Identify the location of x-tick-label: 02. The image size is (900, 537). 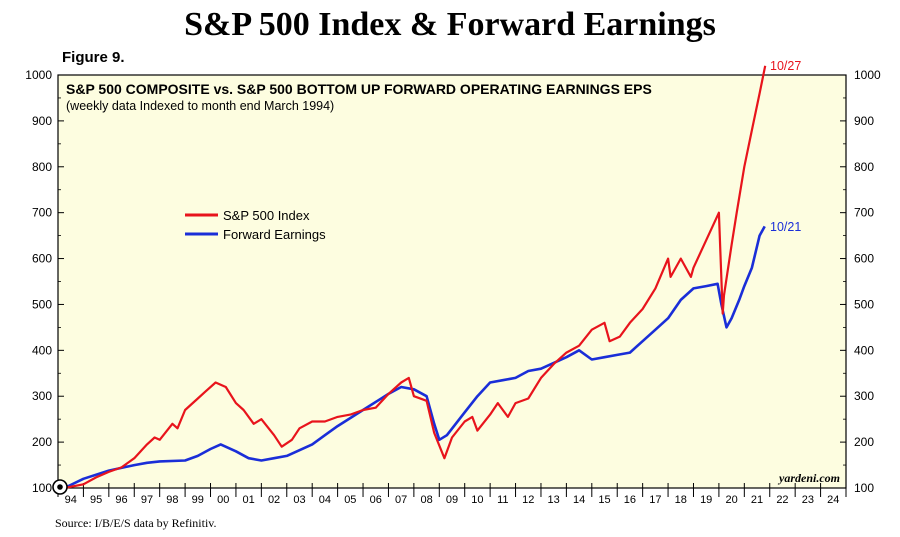
(274, 500).